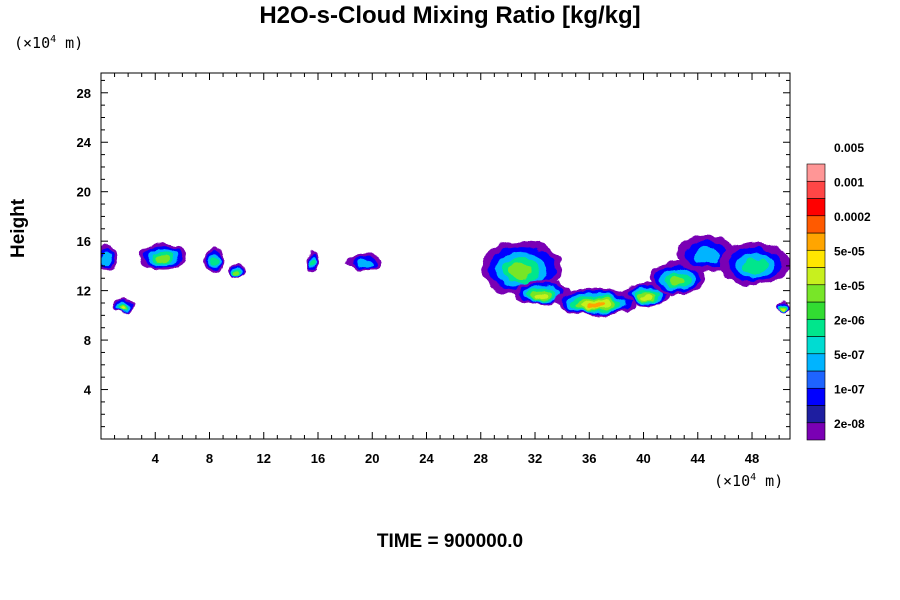 The image size is (900, 600). Describe the element at coordinates (84, 93) in the screenshot. I see `y-tick-label: 28` at that location.